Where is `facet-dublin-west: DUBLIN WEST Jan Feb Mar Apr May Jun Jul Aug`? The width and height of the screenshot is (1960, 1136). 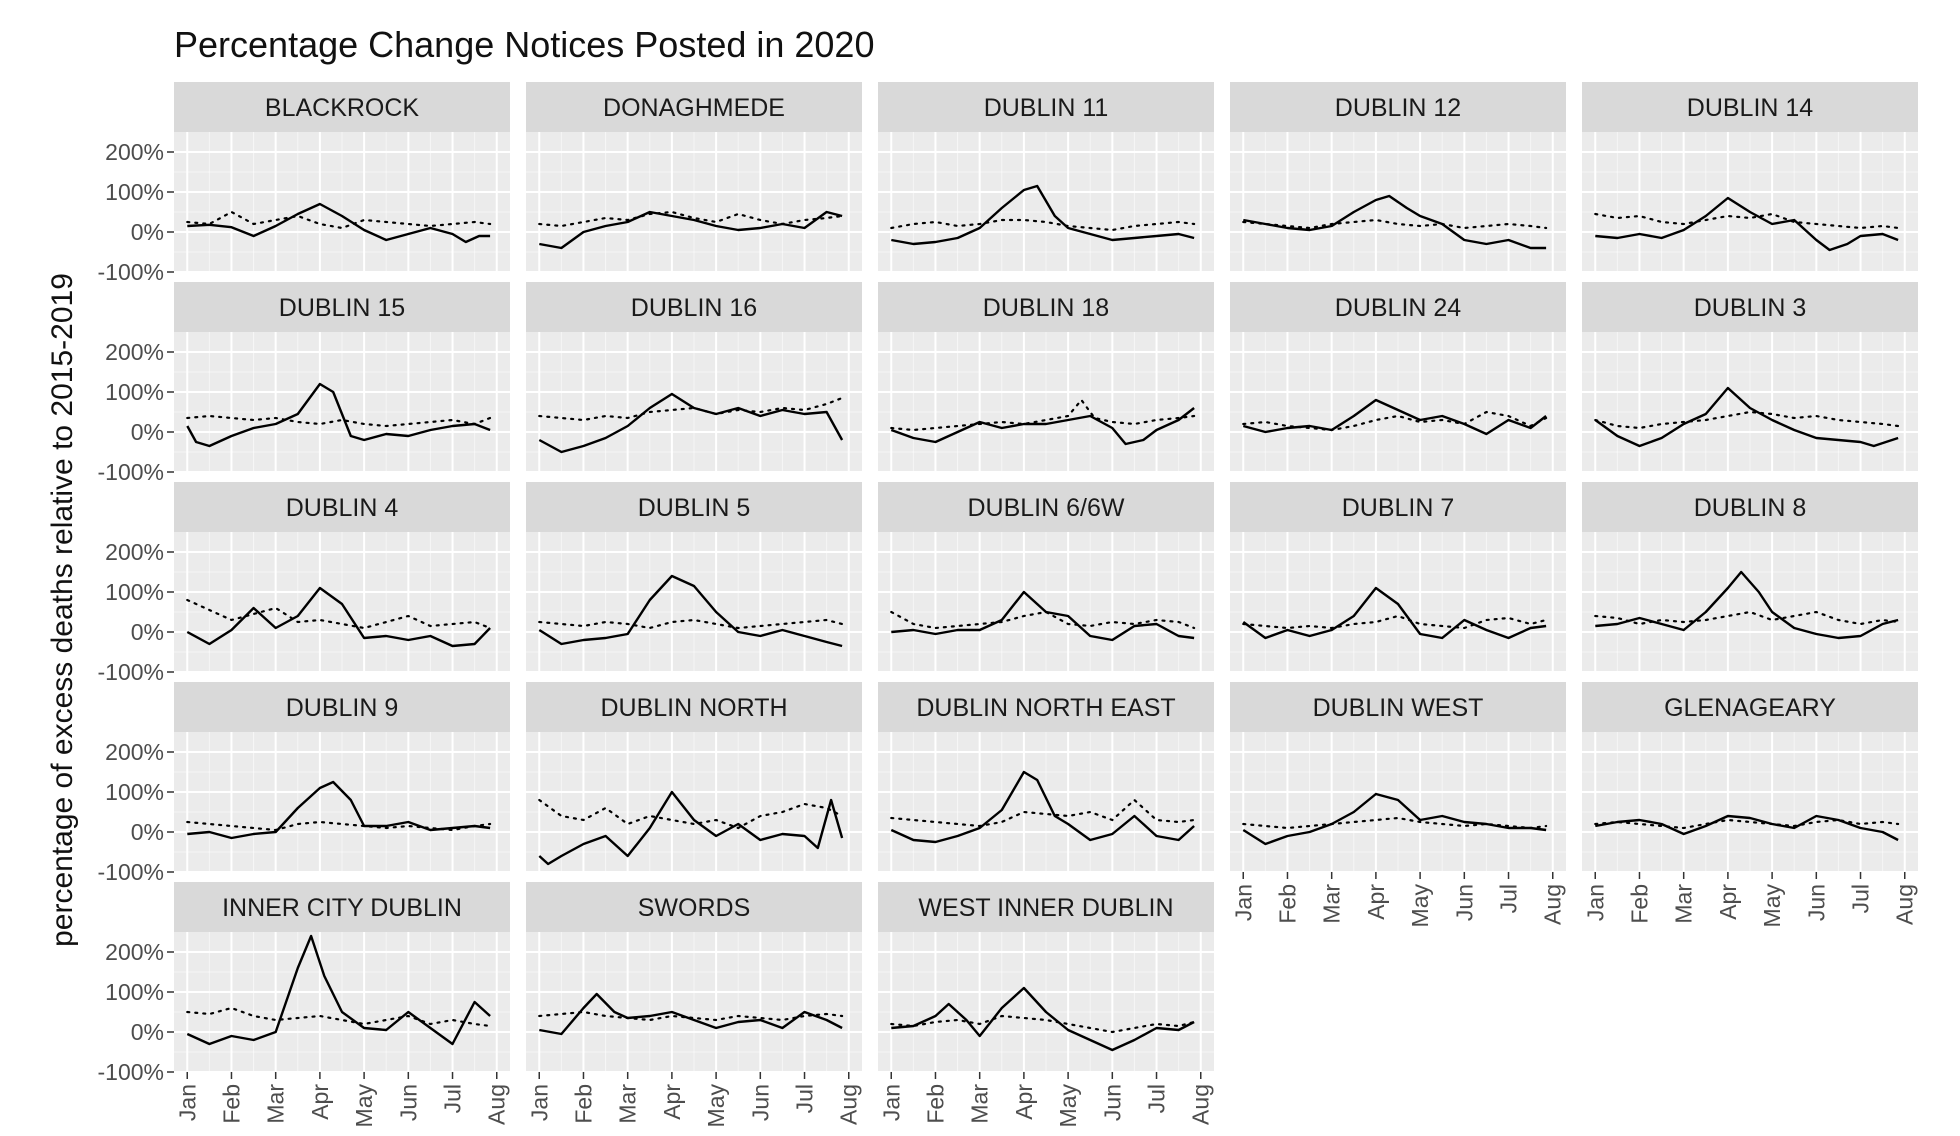
facet-dublin-west: DUBLIN WEST Jan Feb Mar Apr May Jun Jul Aug is located at coordinates (1398, 804).